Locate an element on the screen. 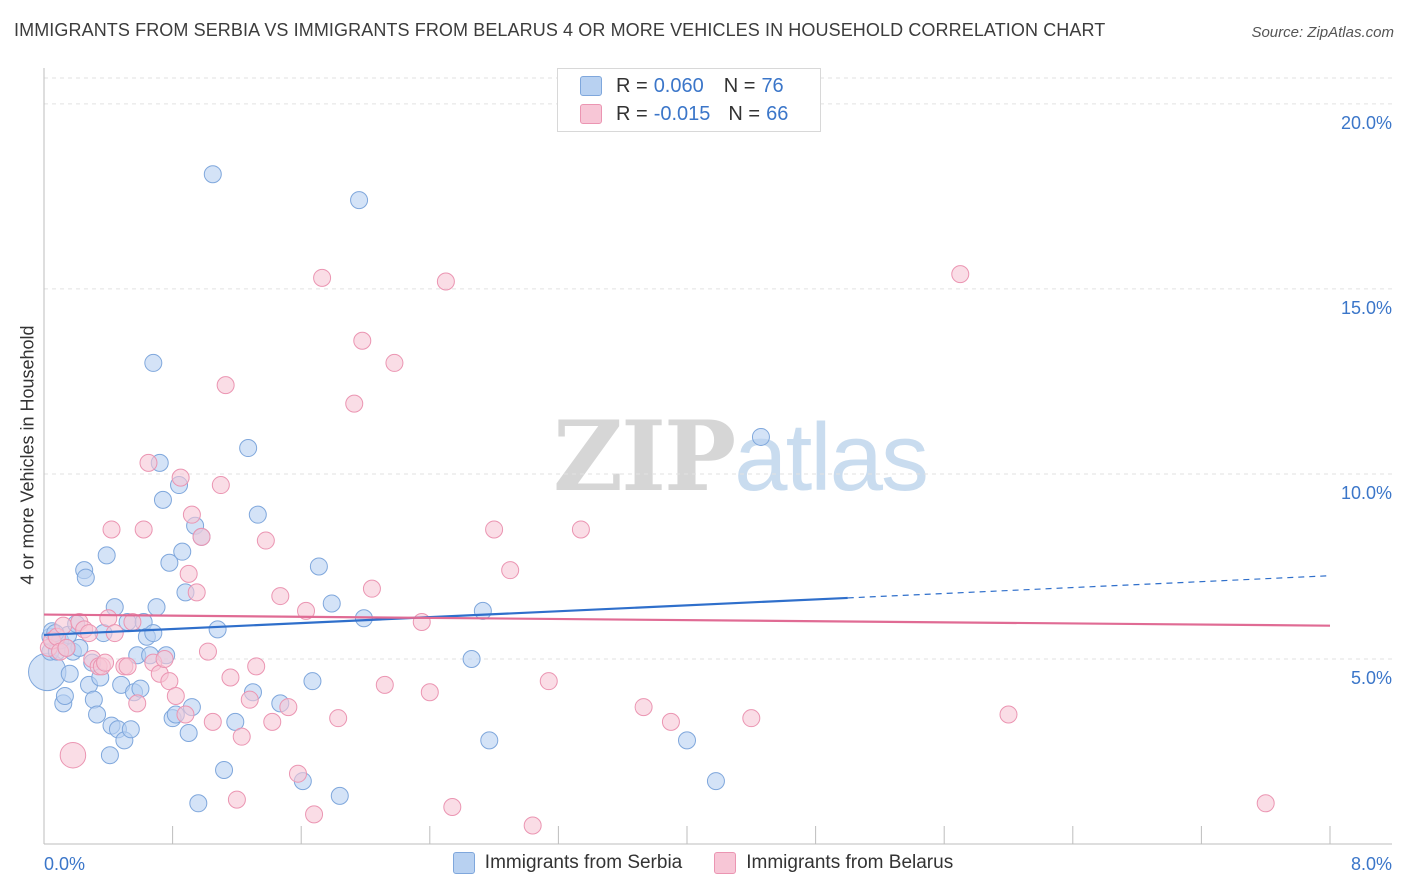  x-tick-label: 8.0% is located at coordinates (1371, 864).